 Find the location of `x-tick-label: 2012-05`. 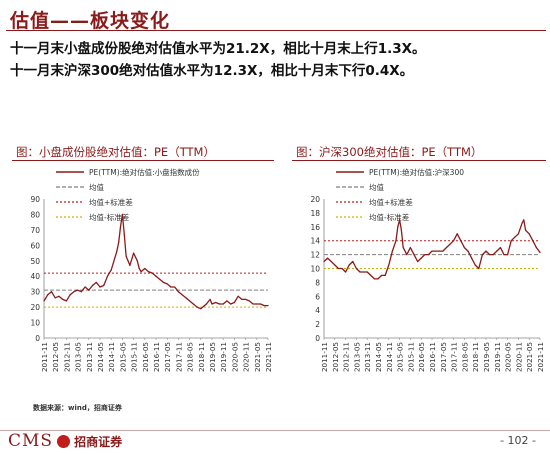

x-tick-label: 2012-05 is located at coordinates (55, 357).